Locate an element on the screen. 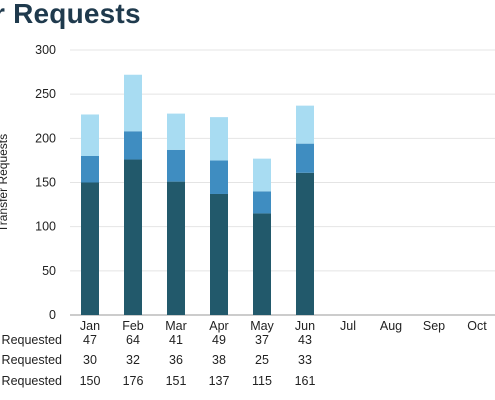 The width and height of the screenshot is (495, 400). y-tick-label: 250 is located at coordinates (45, 94).